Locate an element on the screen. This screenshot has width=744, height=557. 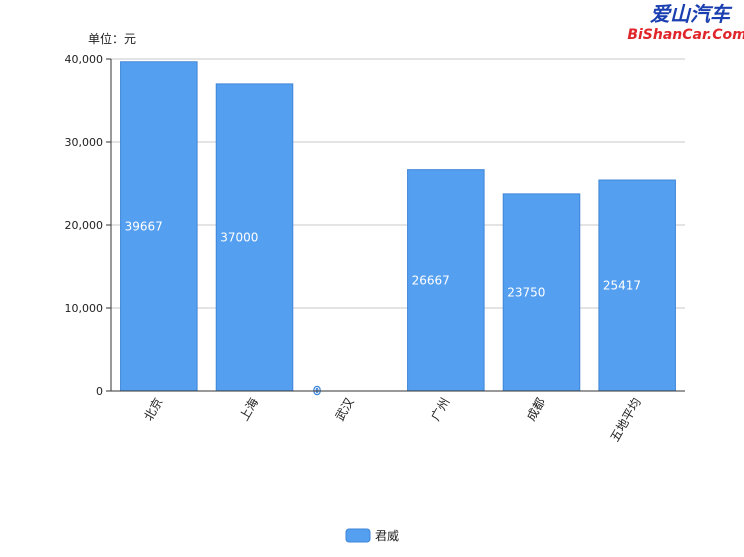
x-tick-label: 广州 is located at coordinates (440, 410).